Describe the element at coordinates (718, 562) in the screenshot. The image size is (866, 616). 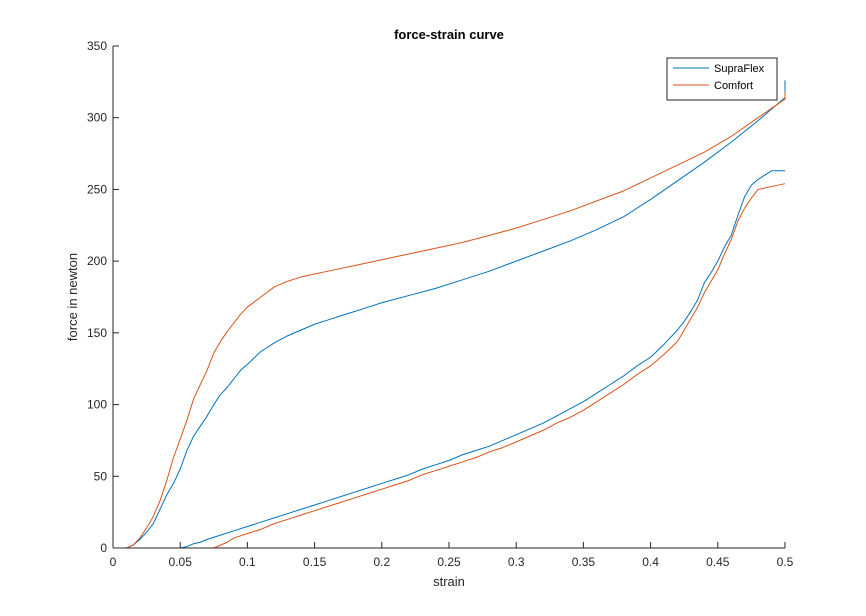
I see `x-tick-label: 0.45` at that location.